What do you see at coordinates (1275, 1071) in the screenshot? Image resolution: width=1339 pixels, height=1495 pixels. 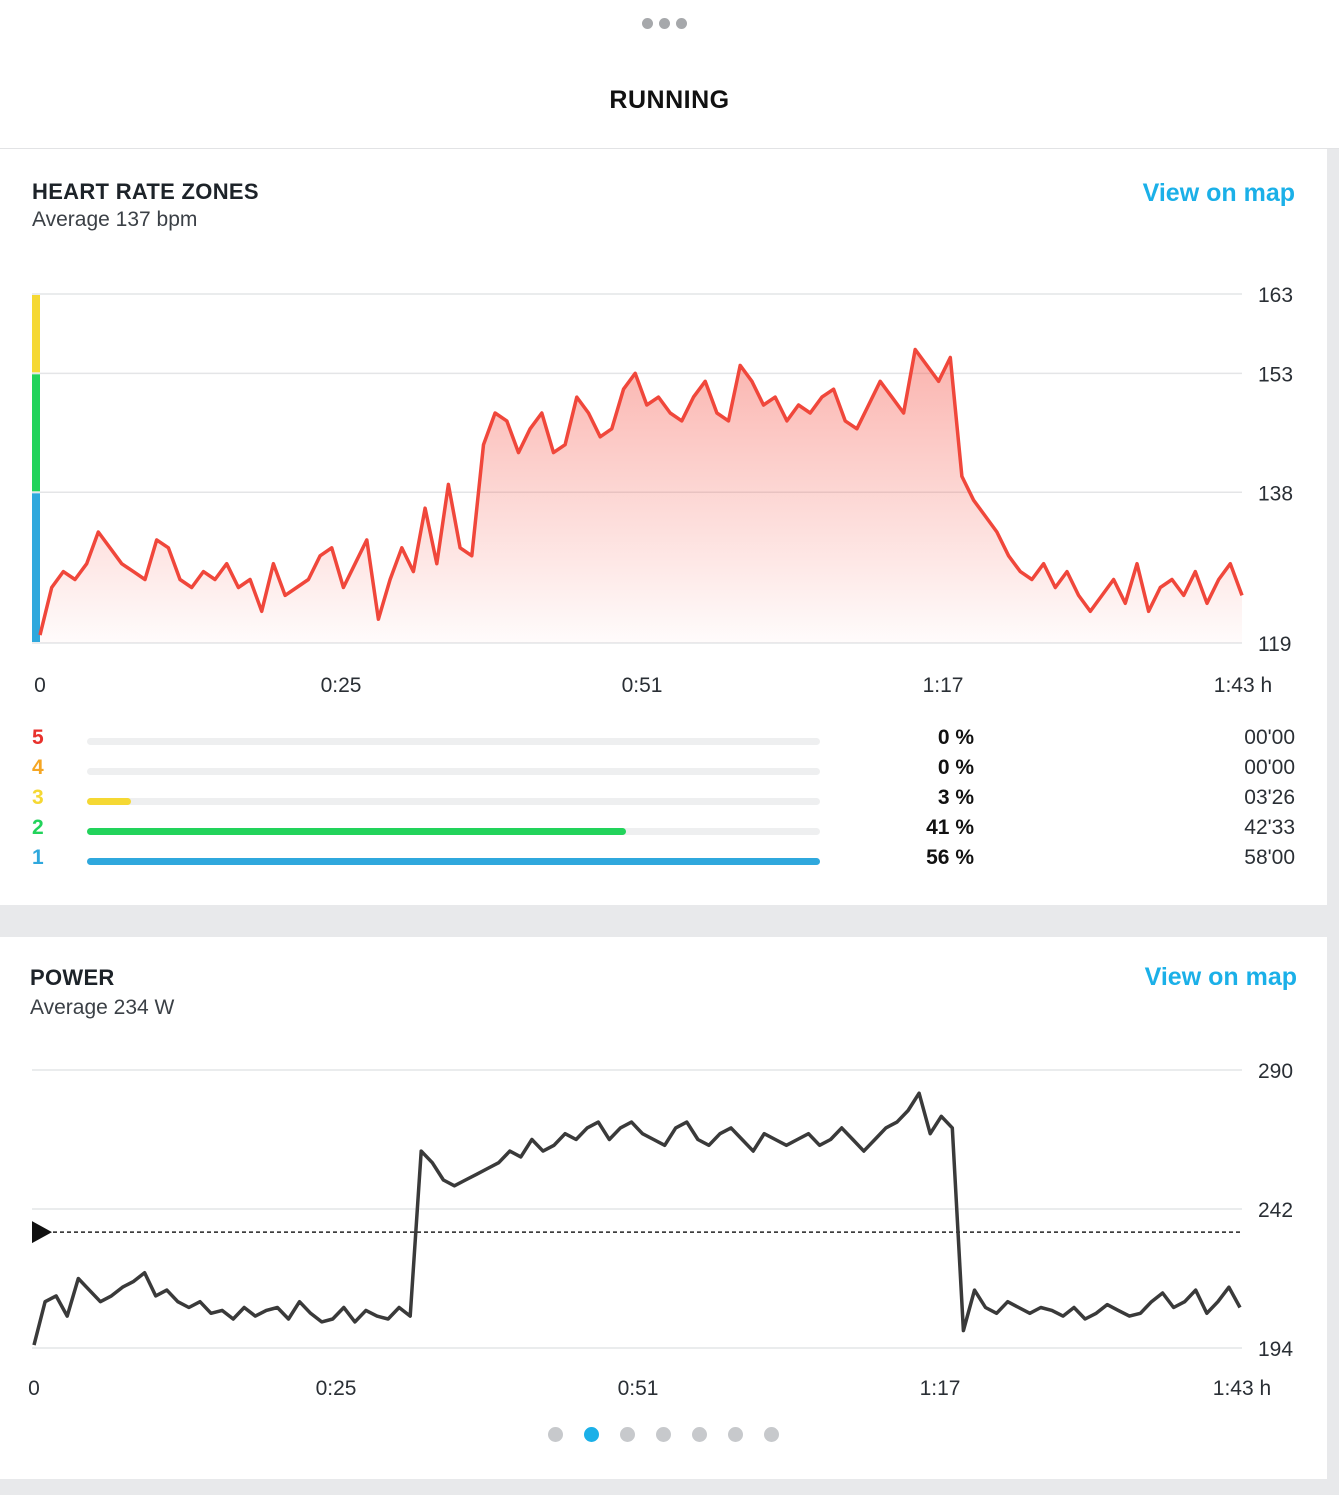 I see `power-y-tick-label: 290` at bounding box center [1275, 1071].